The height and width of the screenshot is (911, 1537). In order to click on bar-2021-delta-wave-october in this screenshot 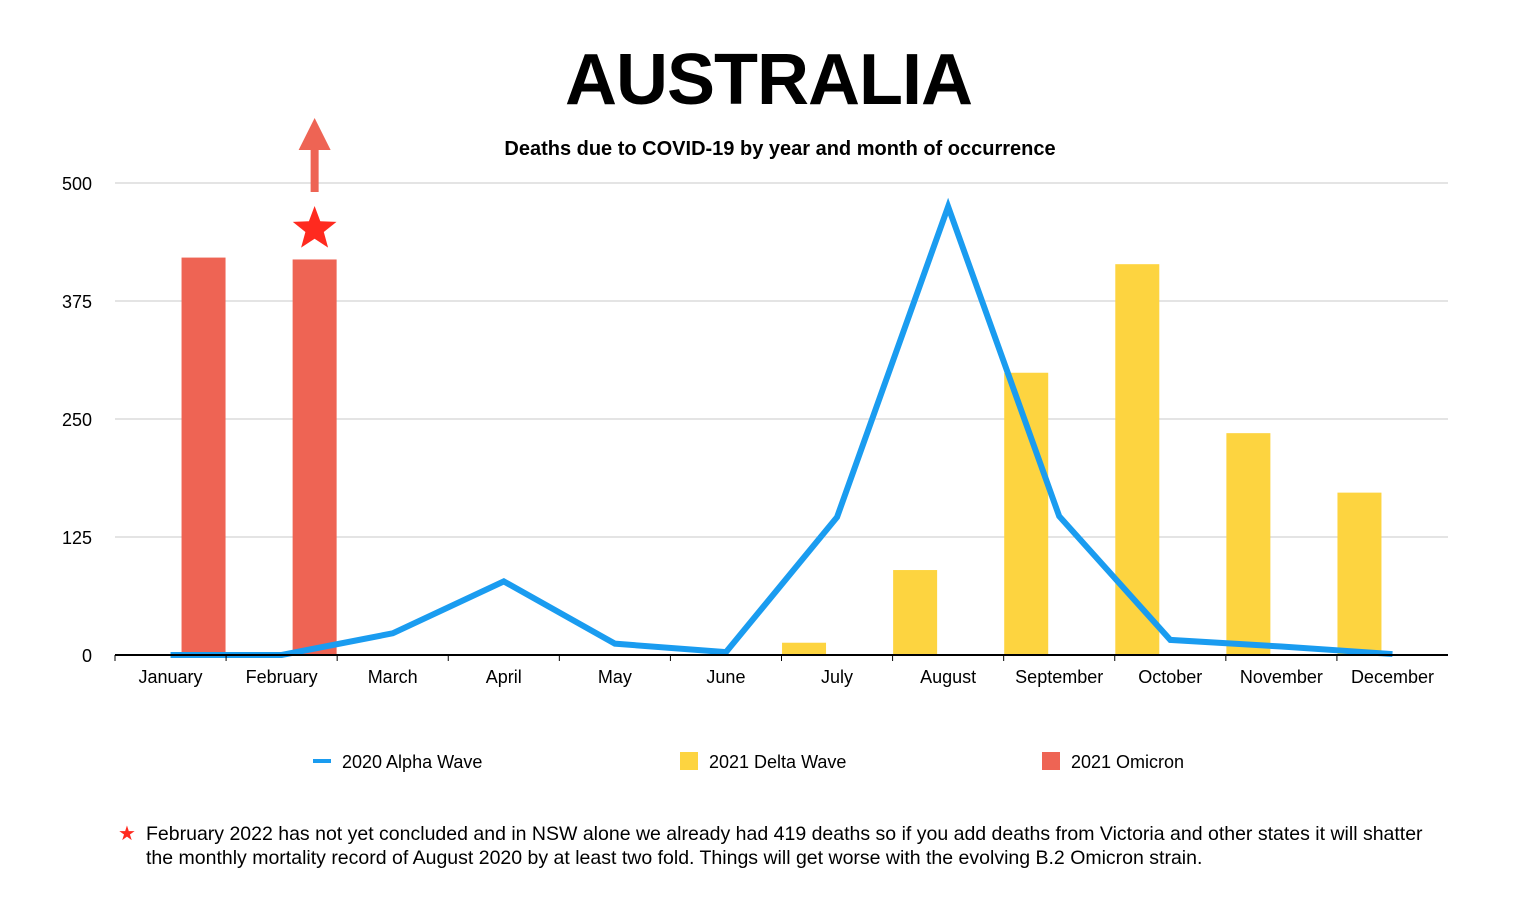, I will do `click(1137, 459)`.